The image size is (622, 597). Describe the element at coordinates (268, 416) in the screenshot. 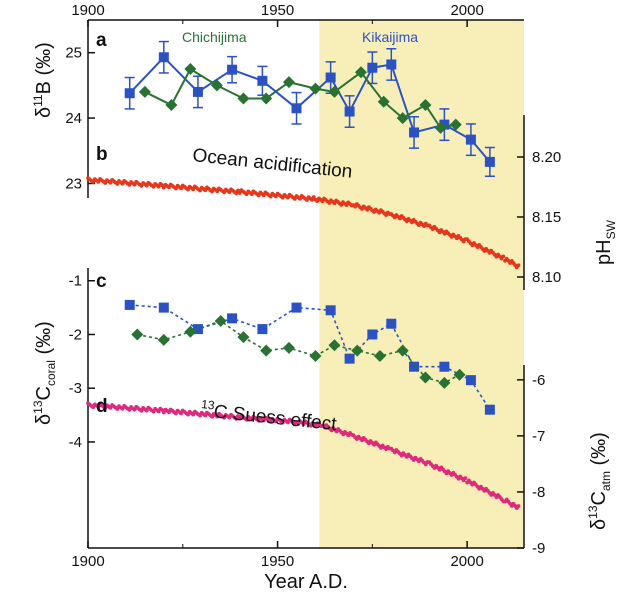

I see `annotation-suess-effect: 13C Suess effect` at that location.